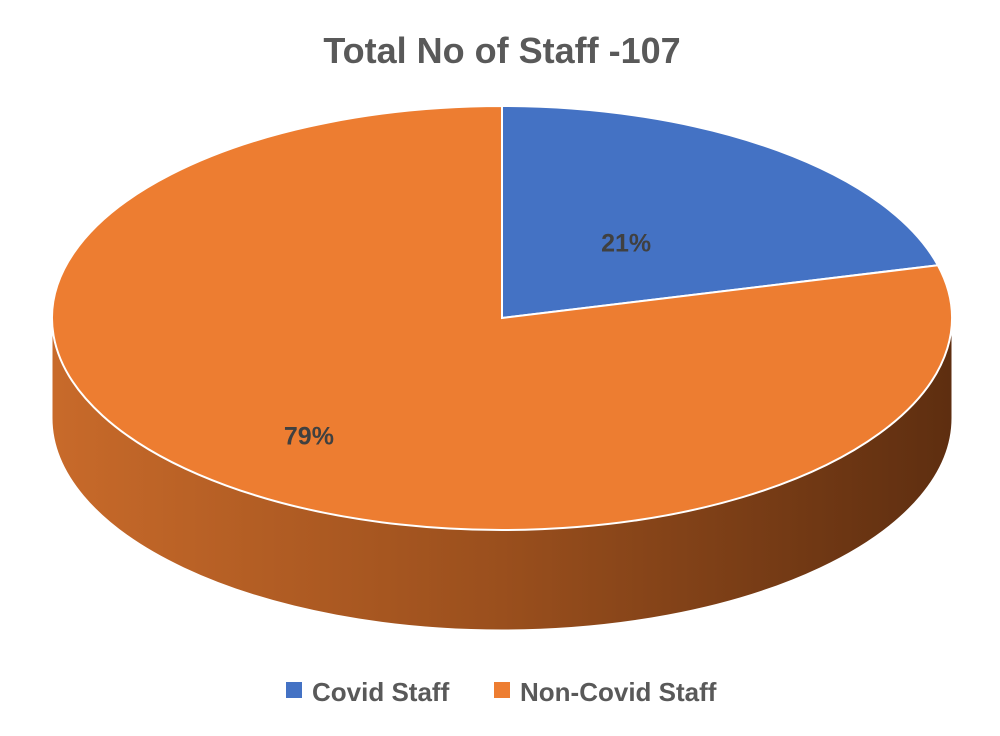  Describe the element at coordinates (294, 690) in the screenshot. I see `legend-swatch-covid-staff` at that location.